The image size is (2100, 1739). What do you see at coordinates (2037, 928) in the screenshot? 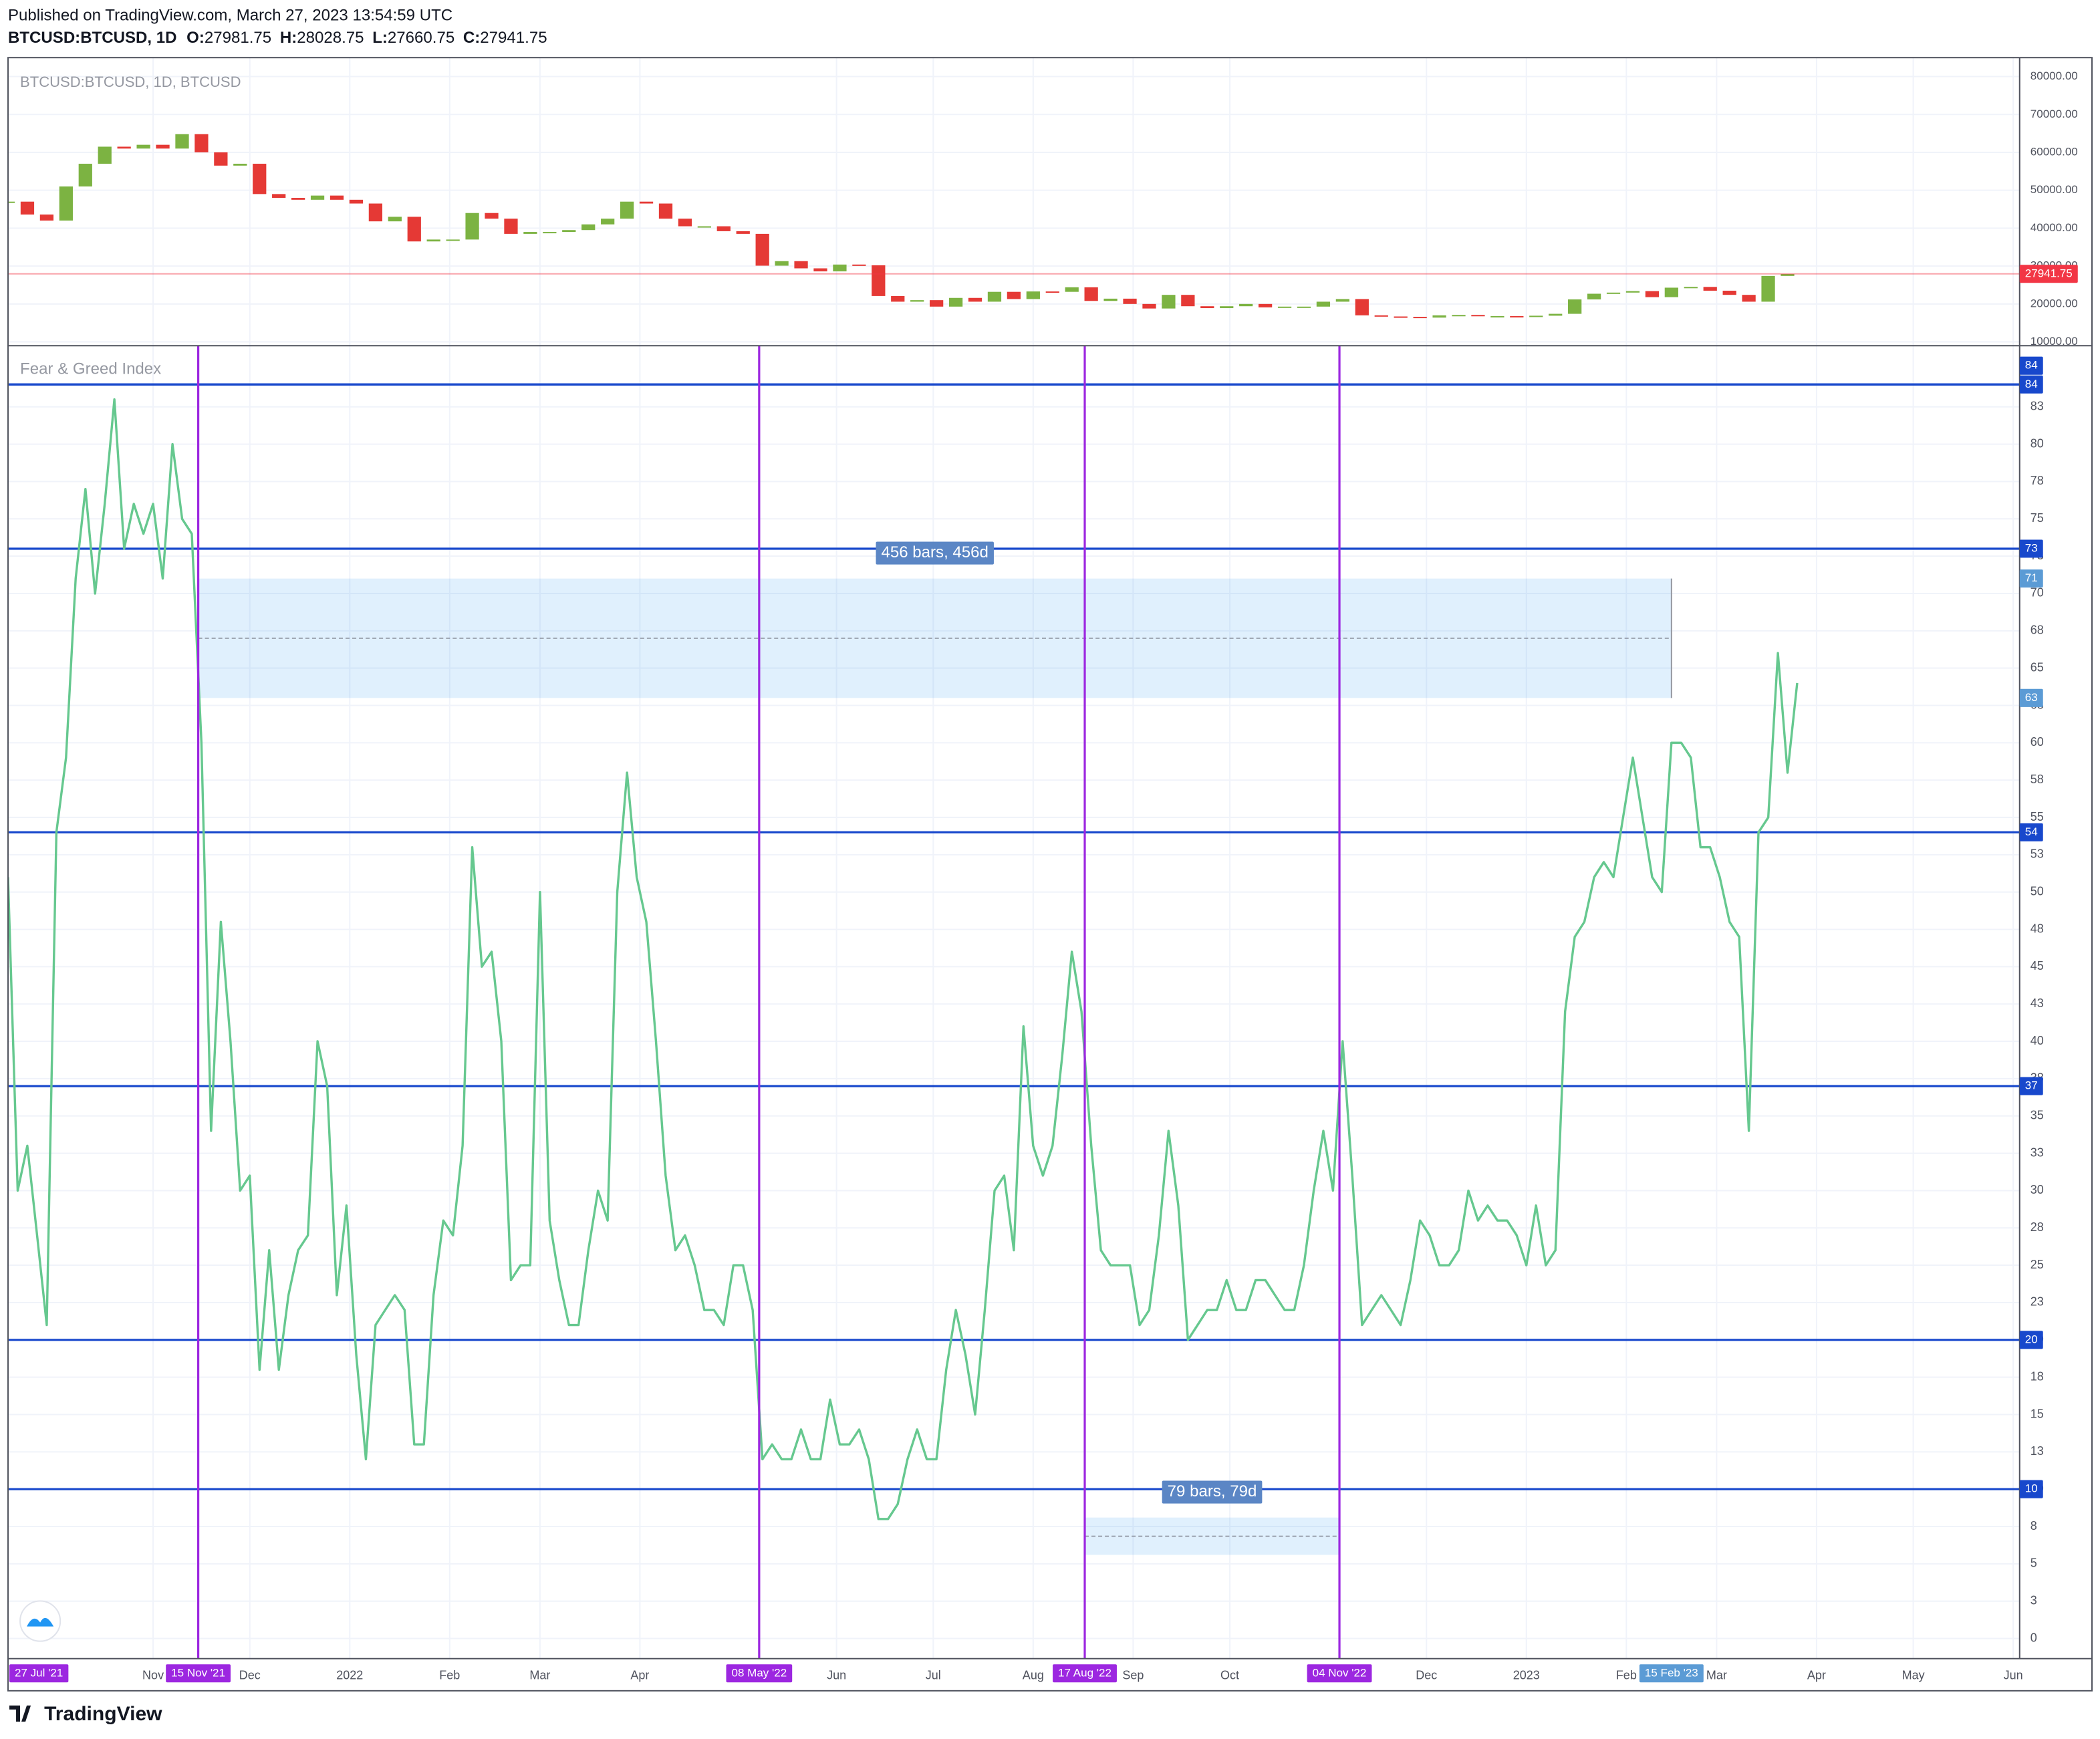
I see `y-tick-label: 48` at bounding box center [2037, 928].